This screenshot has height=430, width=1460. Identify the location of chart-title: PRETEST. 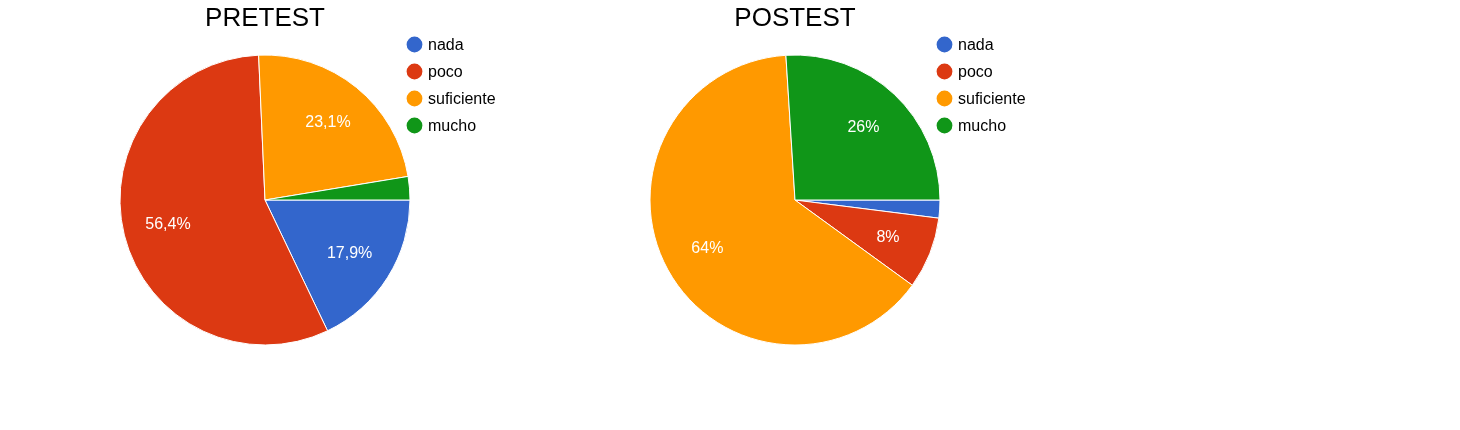
(265, 17).